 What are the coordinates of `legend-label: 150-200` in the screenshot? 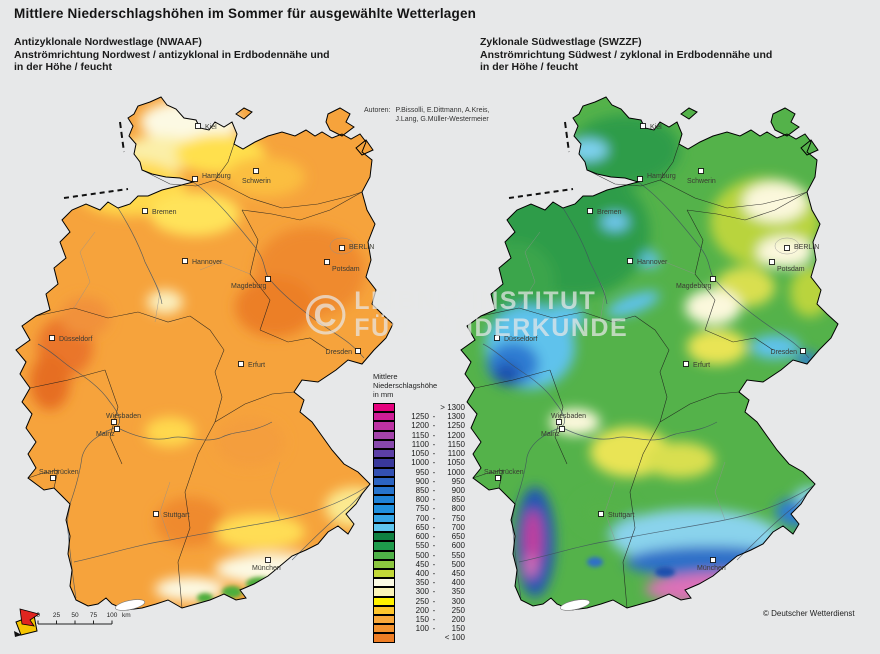 It's located at (440, 620).